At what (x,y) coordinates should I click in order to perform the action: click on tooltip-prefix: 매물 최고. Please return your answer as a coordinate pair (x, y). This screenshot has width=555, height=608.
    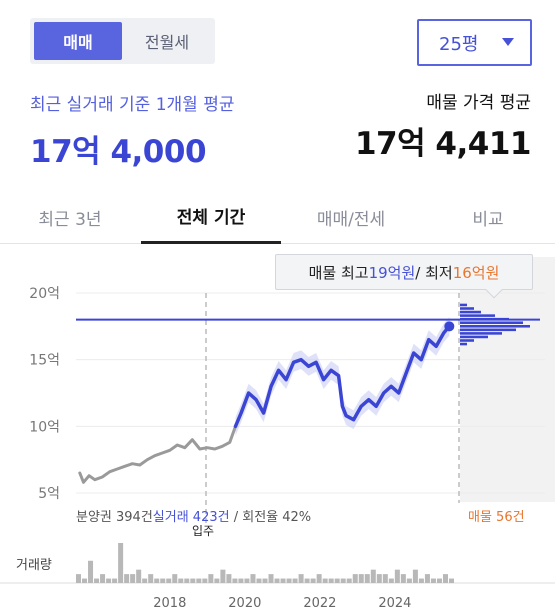
    Looking at the image, I should click on (338, 272).